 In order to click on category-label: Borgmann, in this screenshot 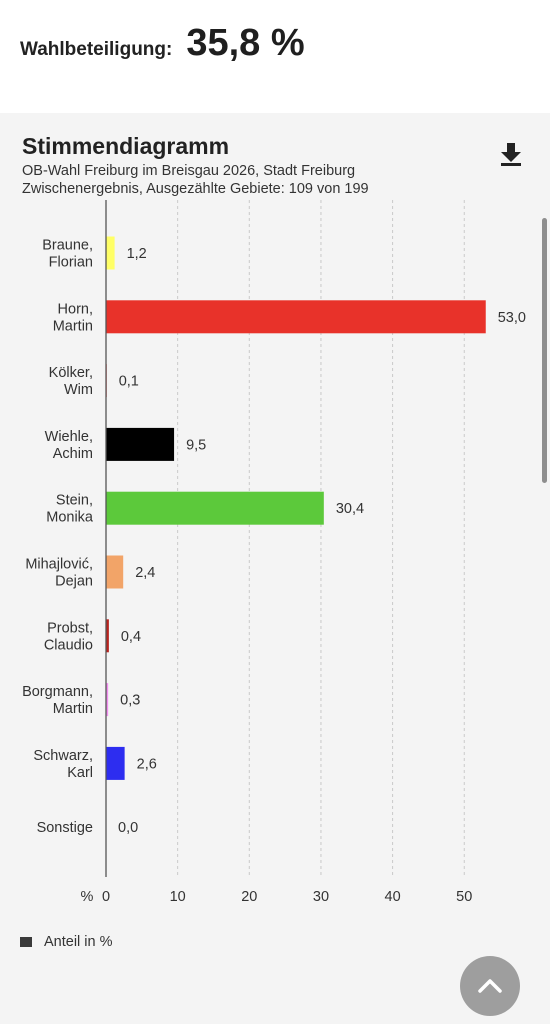, I will do `click(57, 692)`.